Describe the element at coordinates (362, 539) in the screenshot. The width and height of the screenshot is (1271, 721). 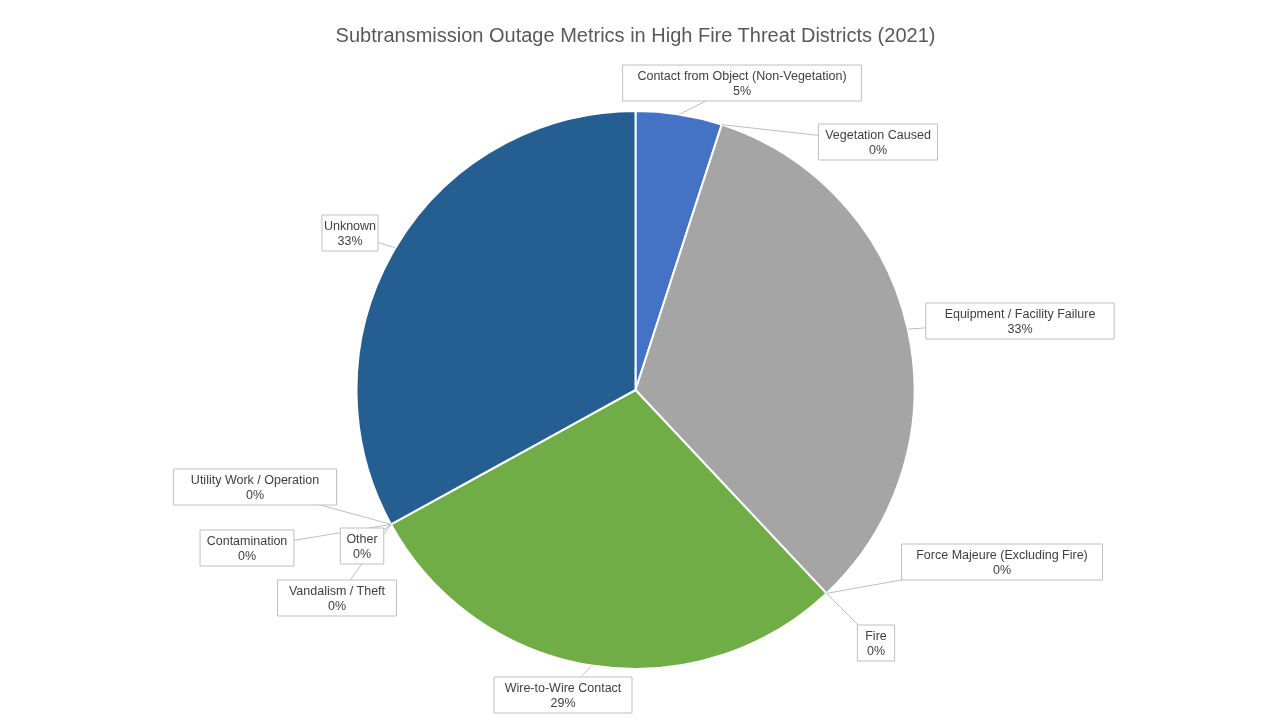
I see `category-label: Other` at that location.